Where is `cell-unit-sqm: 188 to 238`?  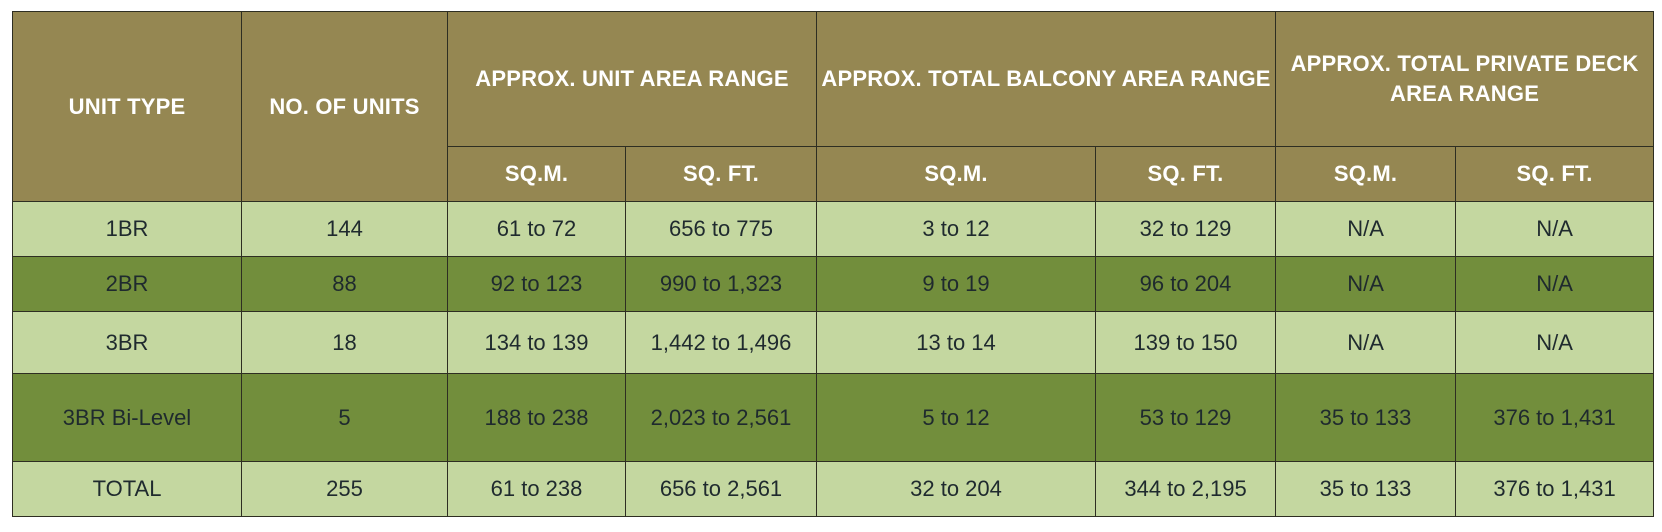 cell-unit-sqm: 188 to 238 is located at coordinates (536, 417).